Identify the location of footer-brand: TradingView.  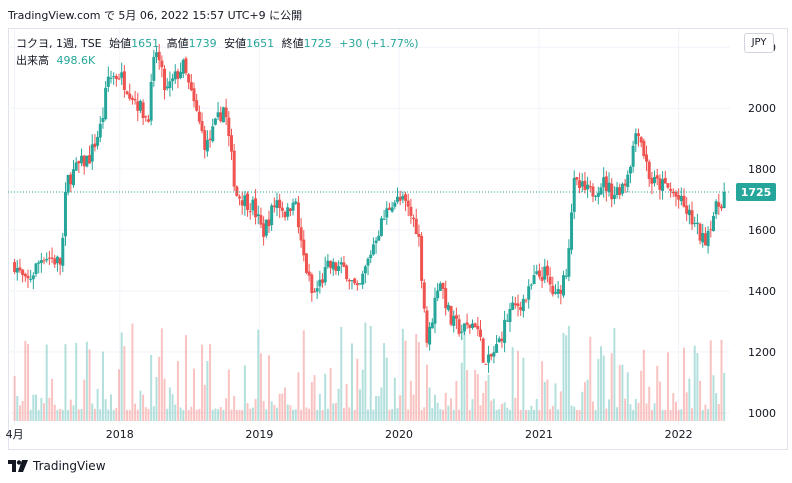
(57, 466).